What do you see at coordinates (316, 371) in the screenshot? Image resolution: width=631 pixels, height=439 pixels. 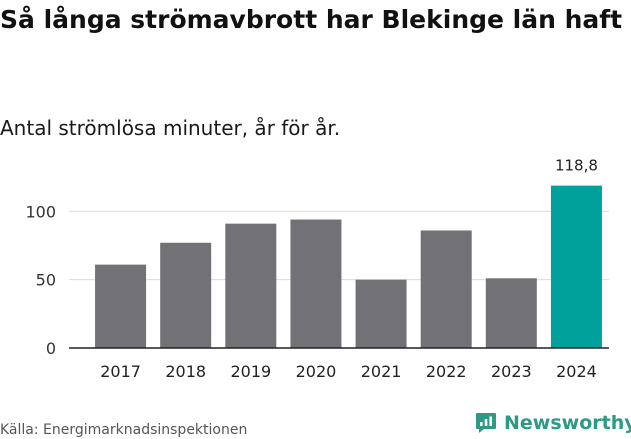 I see `x-tick-label-2020: 2020` at bounding box center [316, 371].